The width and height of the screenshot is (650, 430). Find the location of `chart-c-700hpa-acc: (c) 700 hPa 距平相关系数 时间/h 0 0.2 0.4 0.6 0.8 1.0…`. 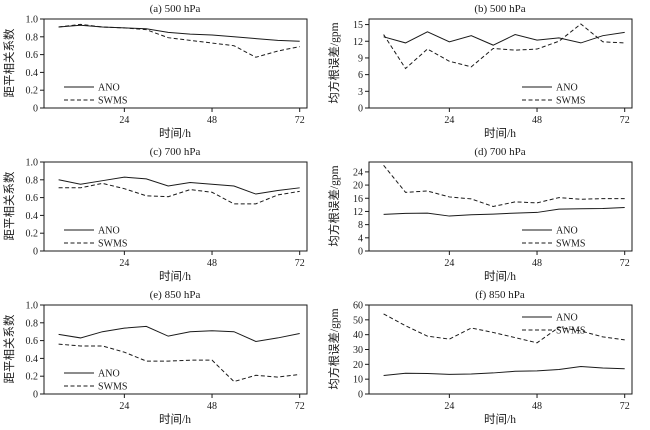

chart-c-700hpa-acc: (c) 700 hPa 距平相关系数 时间/h 0 0.2 0.4 0.6 0.8 1.0… is located at coordinates (155, 214).